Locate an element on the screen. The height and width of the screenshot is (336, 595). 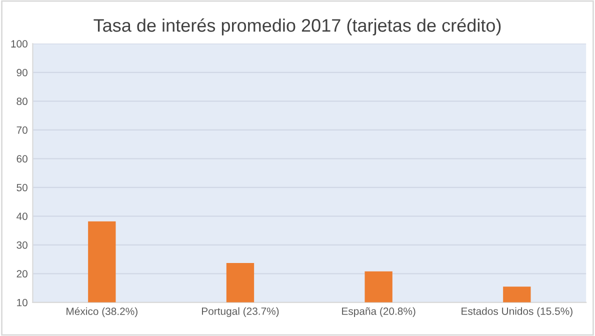
y-tick-label: 30 is located at coordinates (22, 245).